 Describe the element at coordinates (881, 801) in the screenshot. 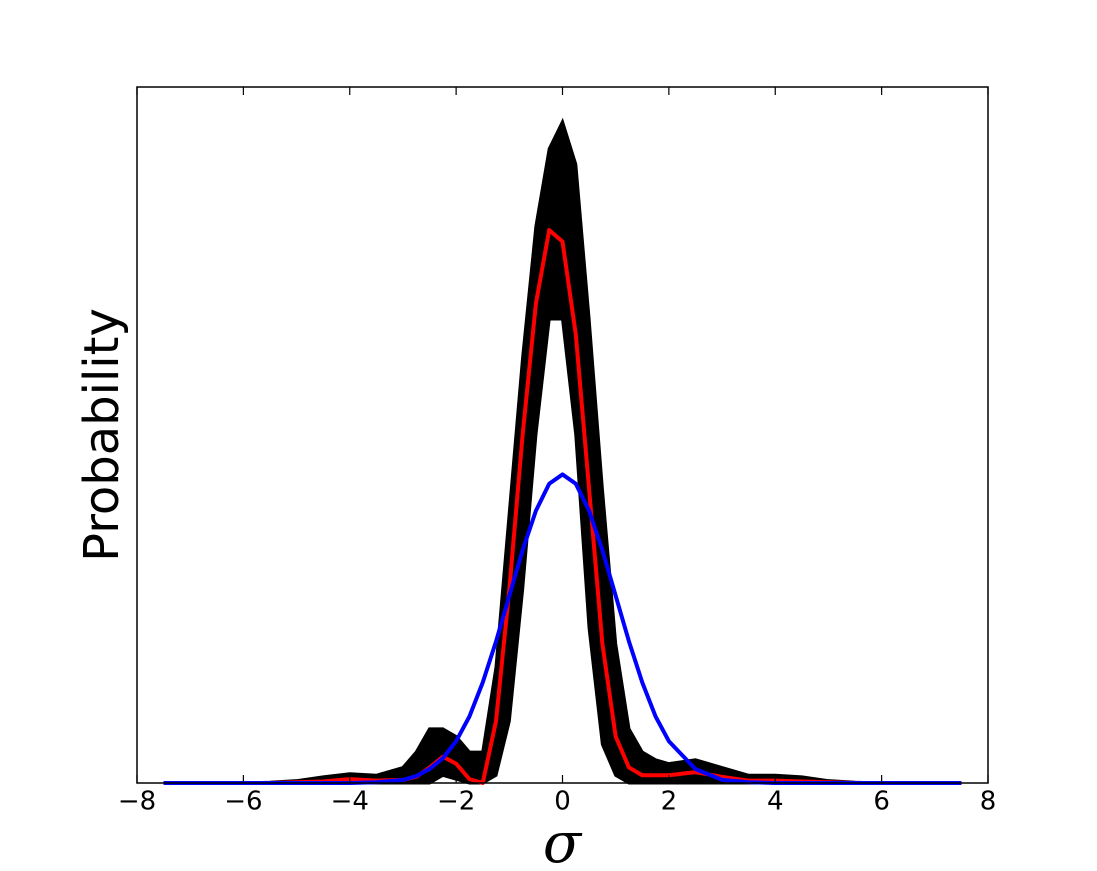

I see `x-tick-label: 6` at that location.